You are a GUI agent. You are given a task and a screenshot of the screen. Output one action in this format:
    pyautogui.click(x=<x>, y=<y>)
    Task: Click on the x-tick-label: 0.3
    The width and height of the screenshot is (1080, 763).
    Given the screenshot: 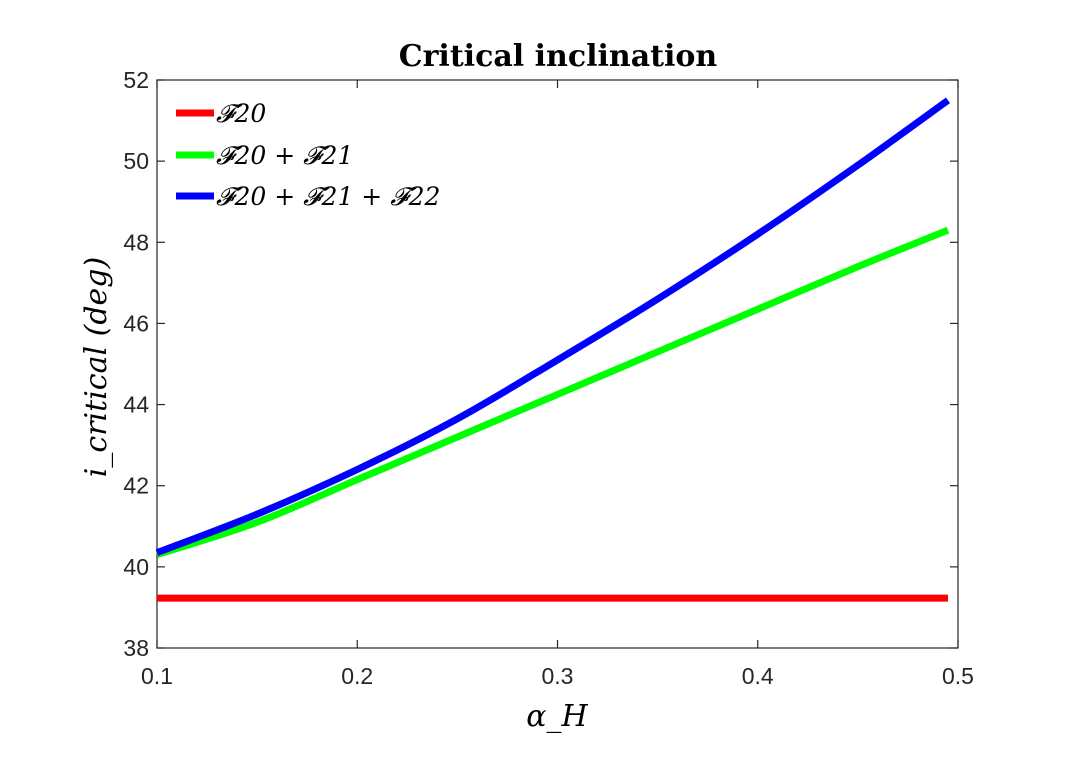 What is the action you would take?
    pyautogui.click(x=558, y=676)
    